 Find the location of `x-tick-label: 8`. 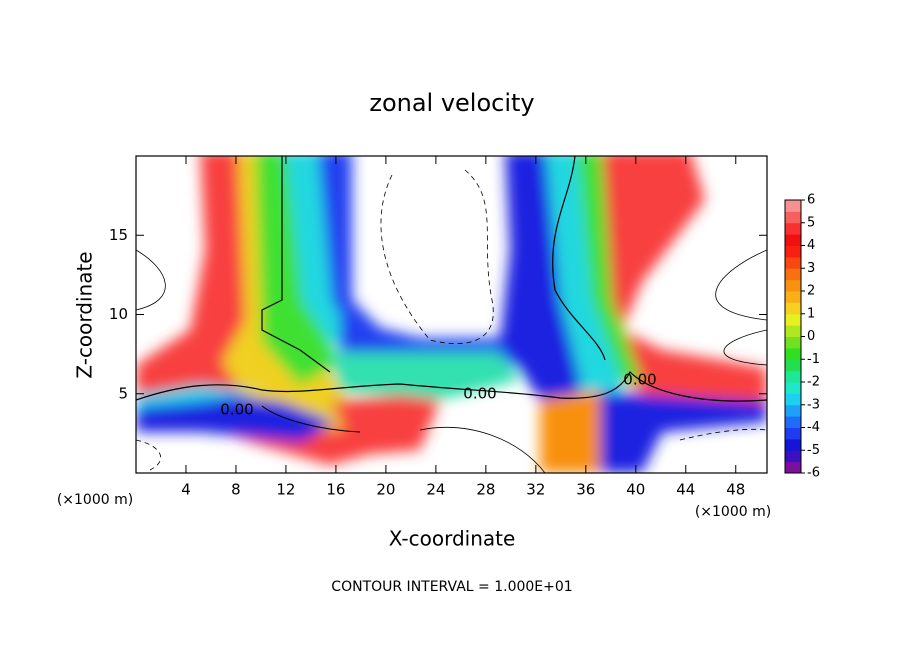

x-tick-label: 8 is located at coordinates (236, 490).